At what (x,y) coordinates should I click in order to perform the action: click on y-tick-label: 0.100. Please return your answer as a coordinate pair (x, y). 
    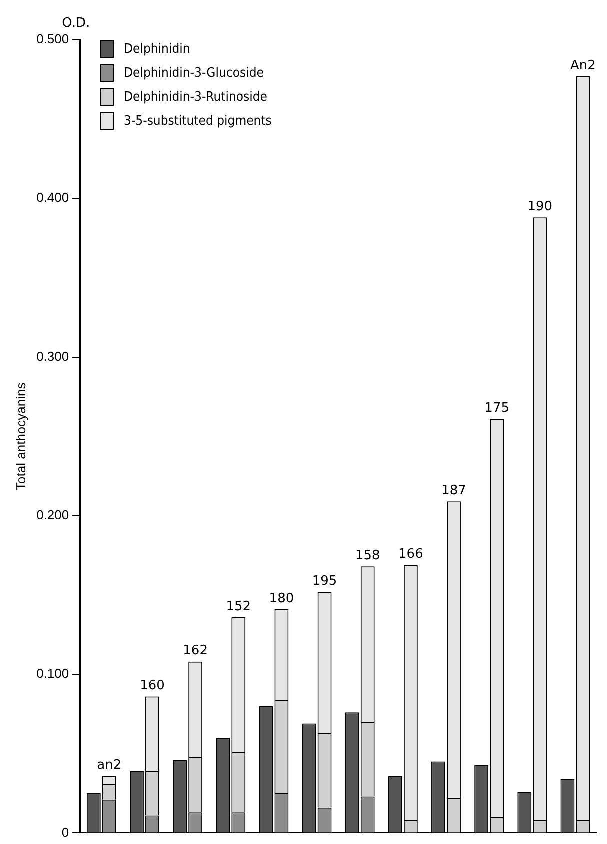
    Looking at the image, I should click on (53, 674).